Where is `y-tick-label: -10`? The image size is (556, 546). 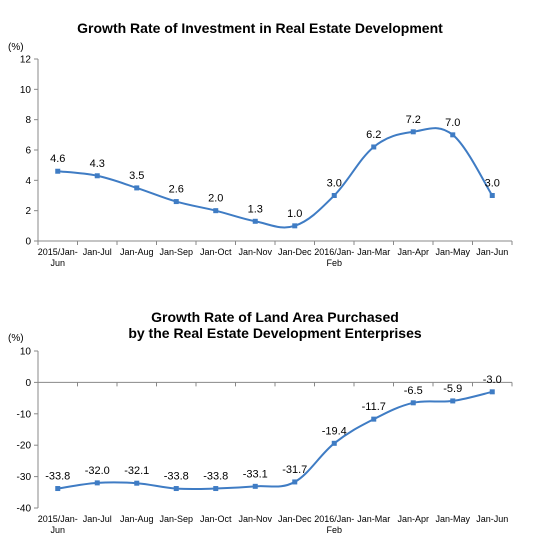
y-tick-label: -10 is located at coordinates (24, 414).